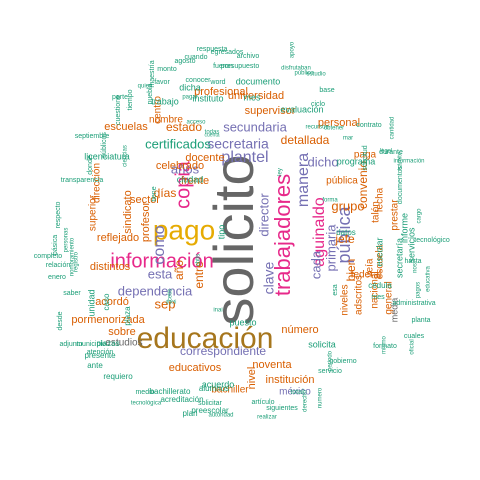 The width and height of the screenshot is (480, 480). Describe the element at coordinates (170, 391) in the screenshot. I see `cloud-word: bachillerato` at that location.